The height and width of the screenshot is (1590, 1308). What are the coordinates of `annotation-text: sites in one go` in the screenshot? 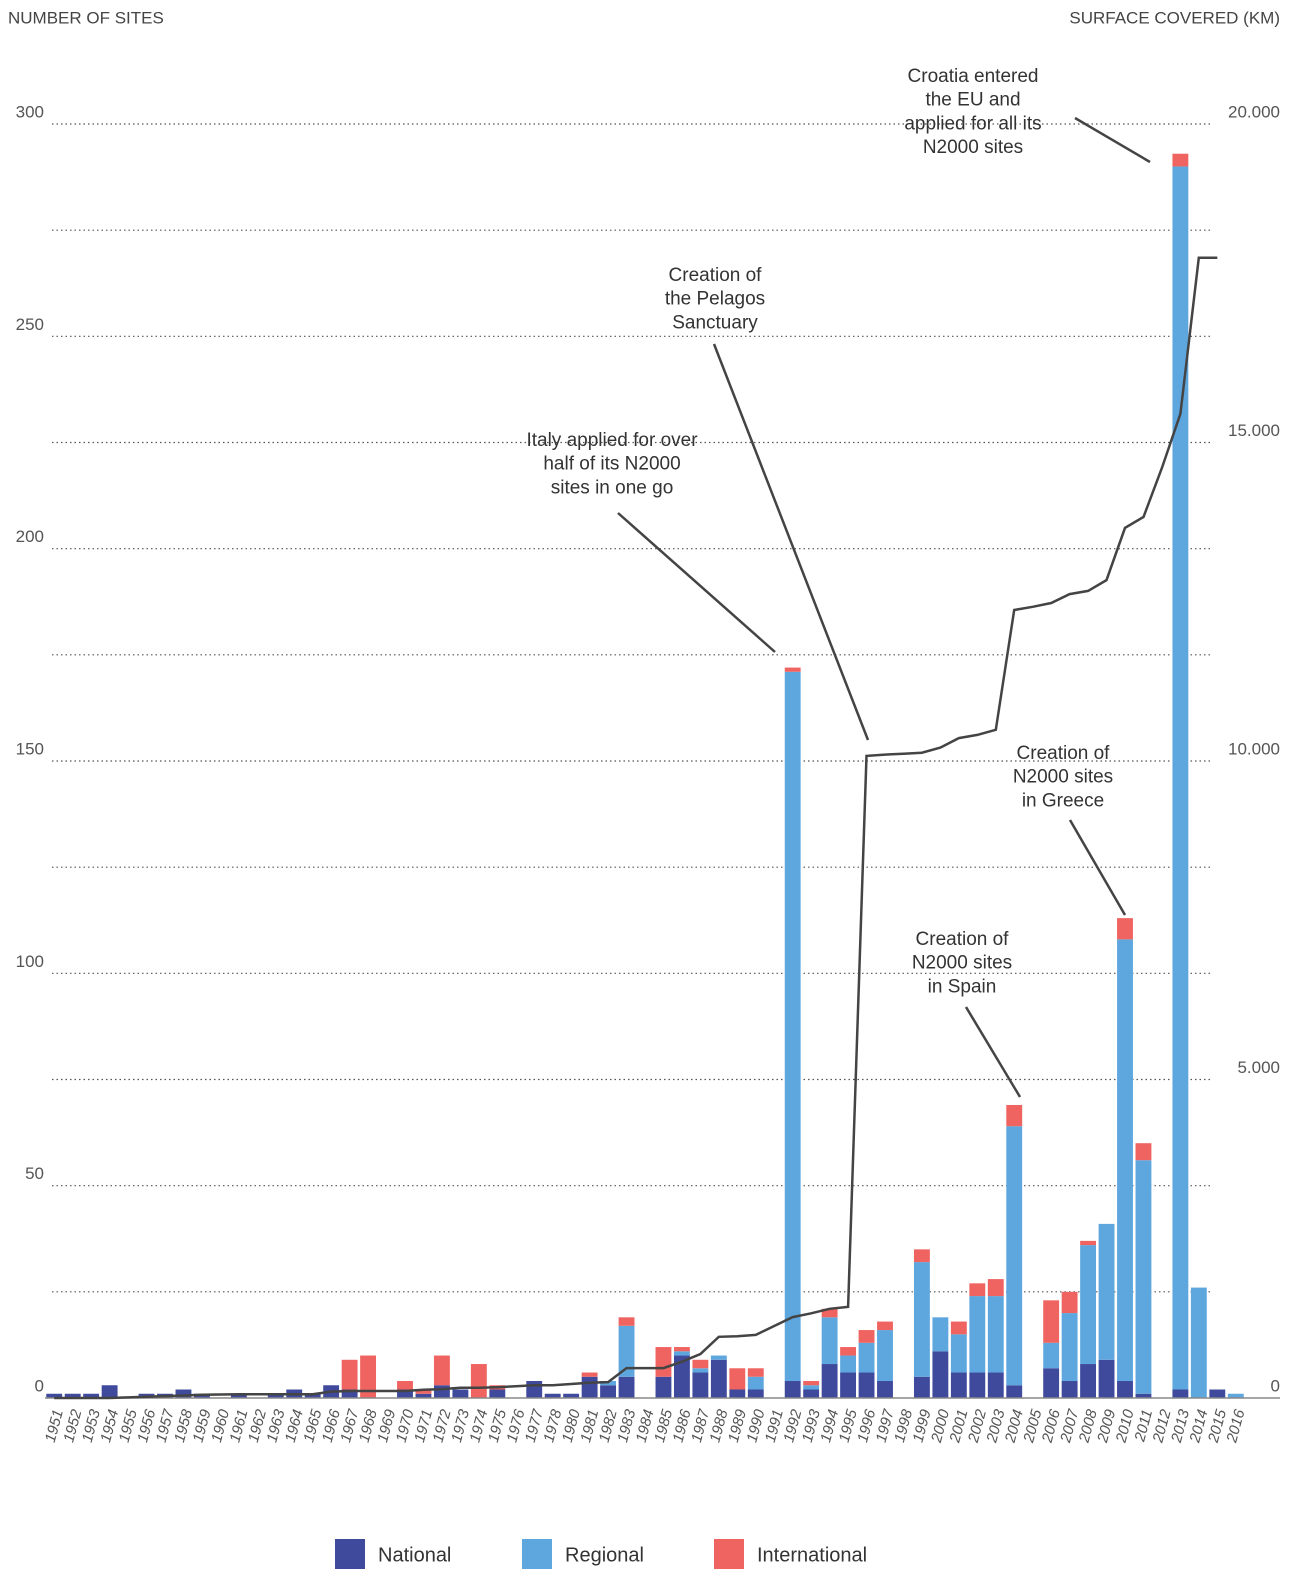 It's located at (612, 487).